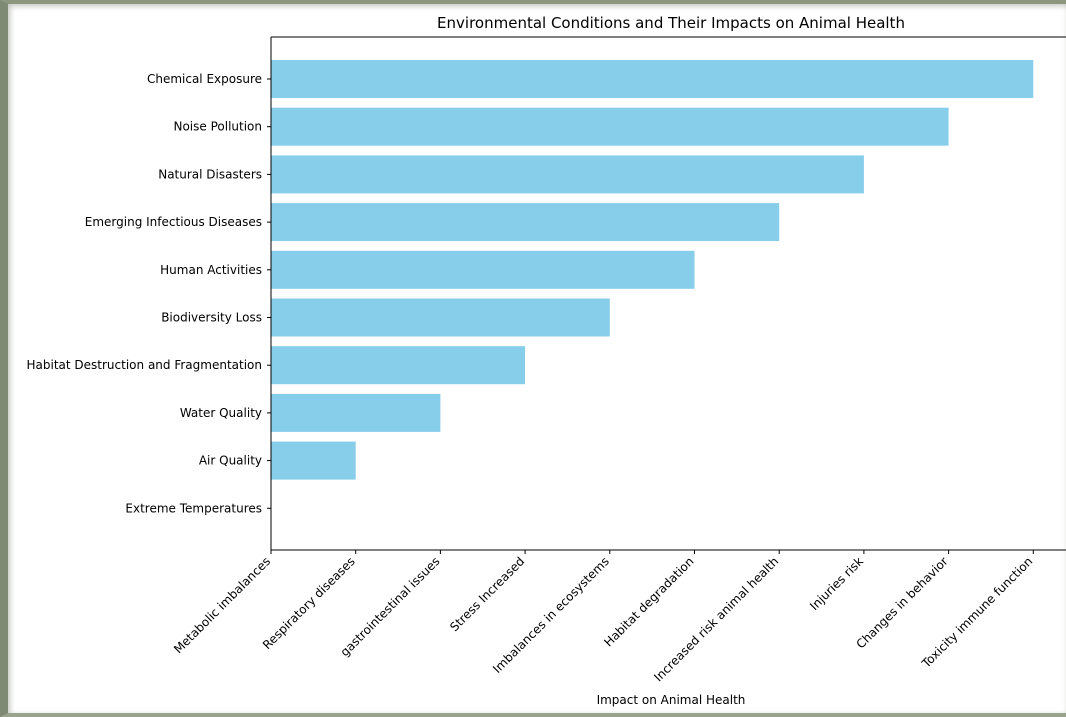 This screenshot has height=717, width=1066. I want to click on y-tick-label: Habitat Destruction and Fragmentation, so click(144, 365).